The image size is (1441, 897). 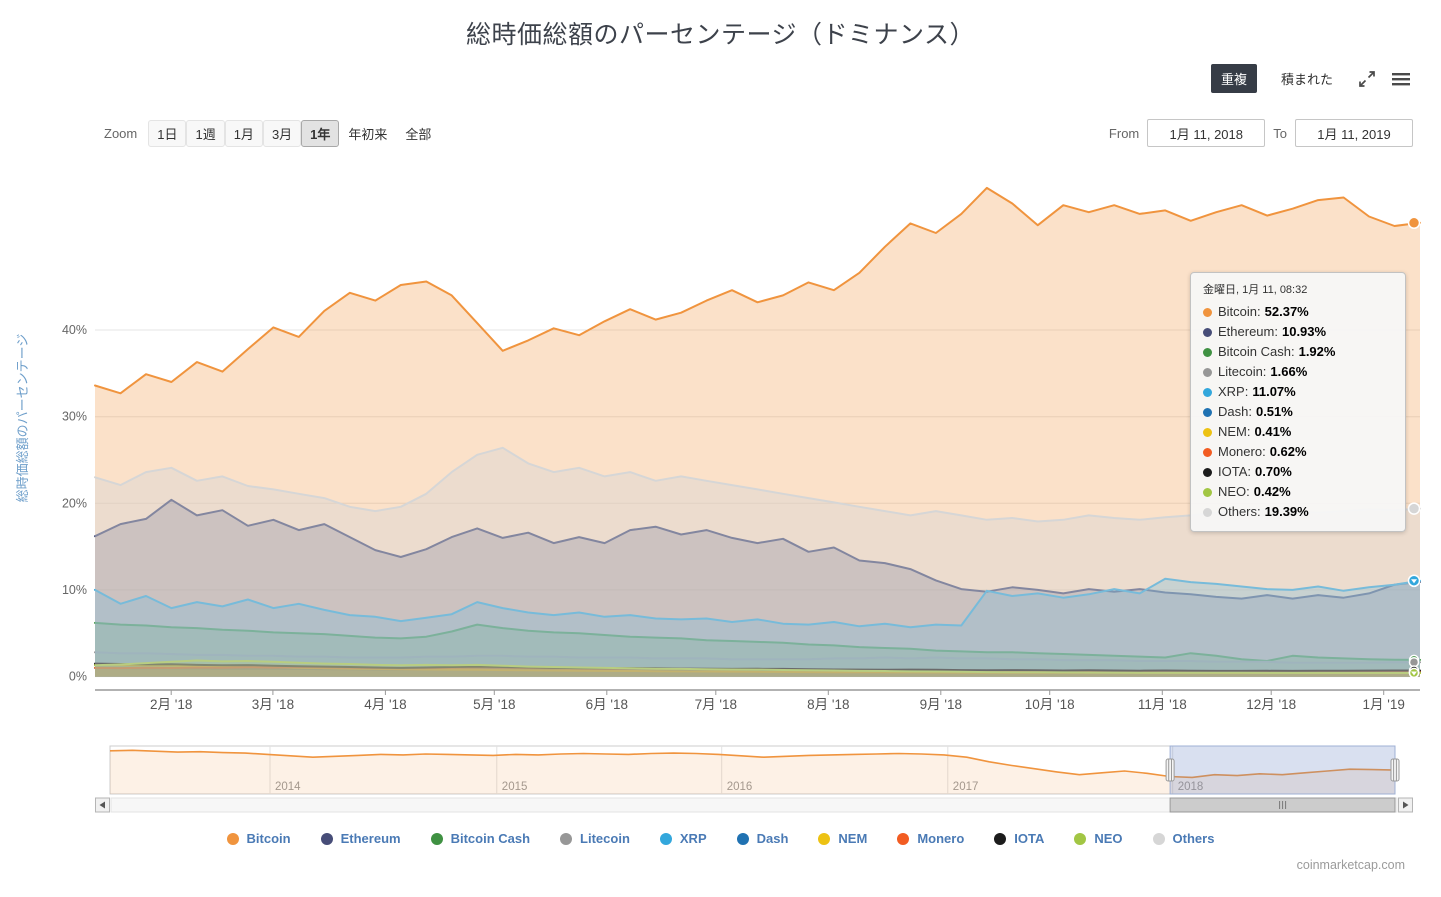 I want to click on date-range-group: From To, so click(x=1261, y=133).